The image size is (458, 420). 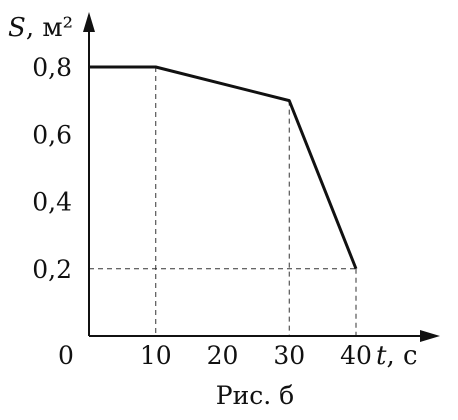 What do you see at coordinates (52, 269) in the screenshot?
I see `y-tick-label: 0,2` at bounding box center [52, 269].